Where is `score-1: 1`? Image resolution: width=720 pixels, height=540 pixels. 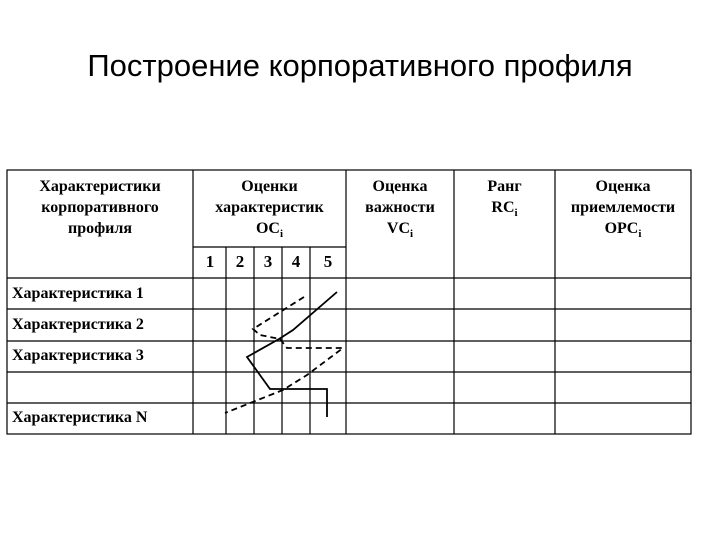 score-1: 1 is located at coordinates (210, 261).